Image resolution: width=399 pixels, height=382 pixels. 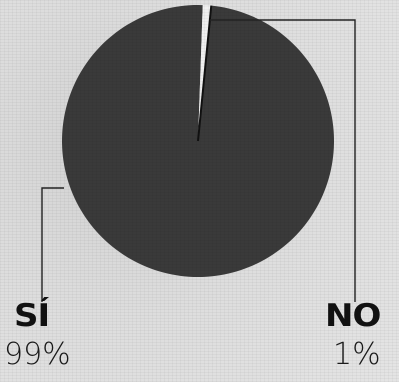 I want to click on percent-label-no: 1%, so click(x=357, y=354).